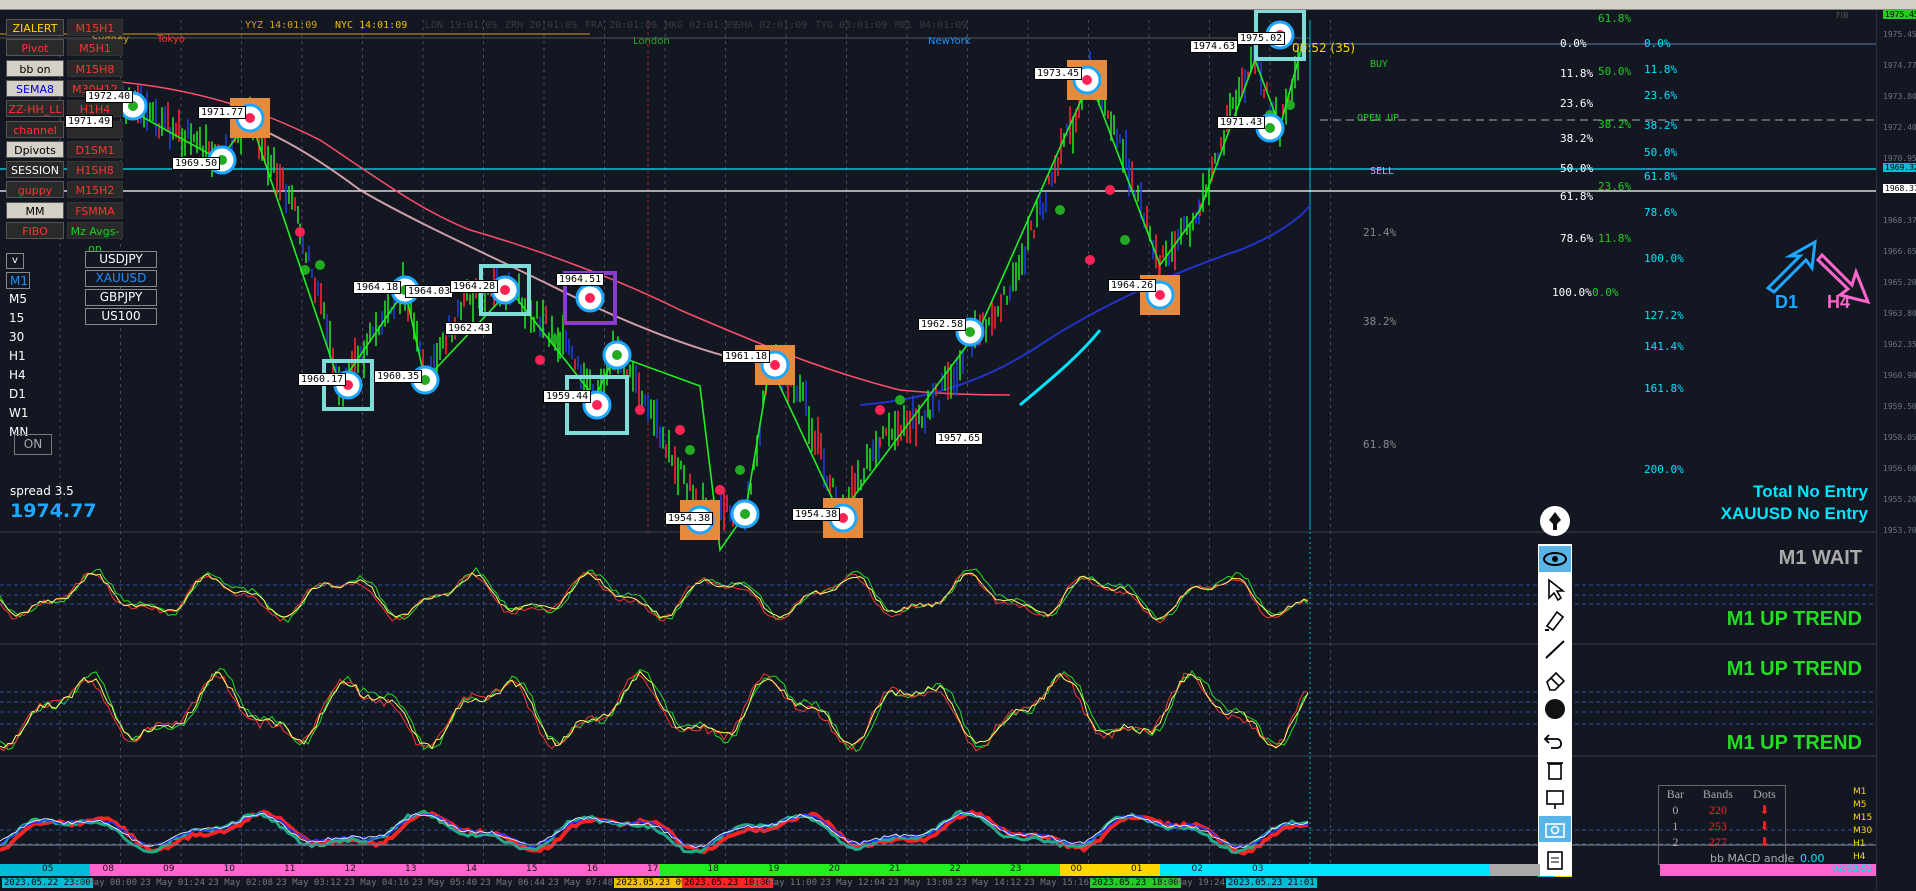 Image resolution: width=1916 pixels, height=891 pixels. I want to click on indicator-button: D1SM1, so click(95, 149).